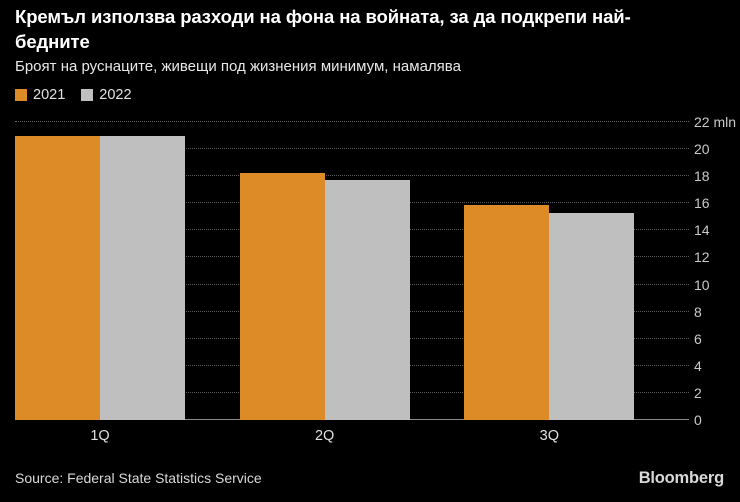 This screenshot has width=740, height=502. Describe the element at coordinates (73, 95) in the screenshot. I see `chart-legend: 2021 2022` at that location.